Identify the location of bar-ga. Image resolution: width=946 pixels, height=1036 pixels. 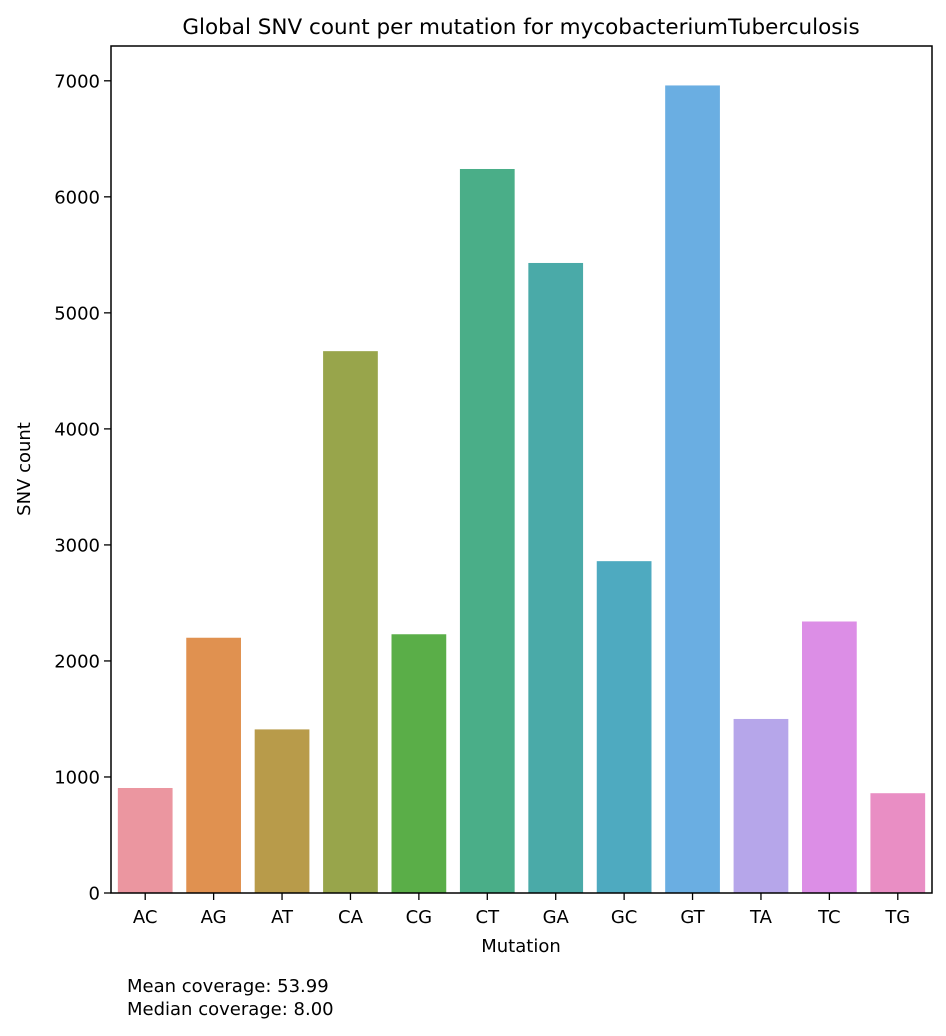
(556, 578).